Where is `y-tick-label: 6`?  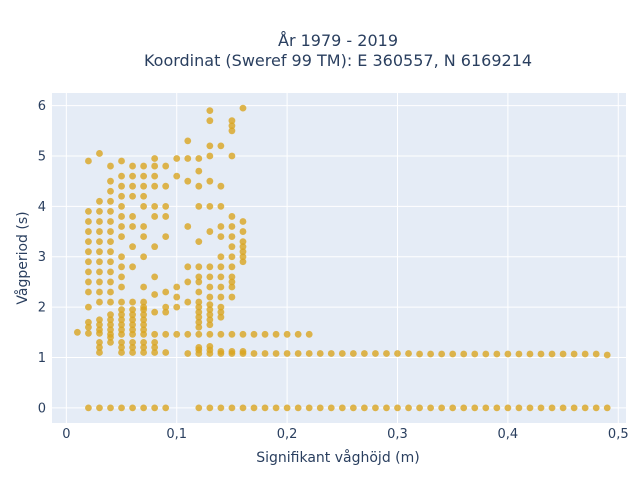
y-tick-label: 6 is located at coordinates (42, 106).